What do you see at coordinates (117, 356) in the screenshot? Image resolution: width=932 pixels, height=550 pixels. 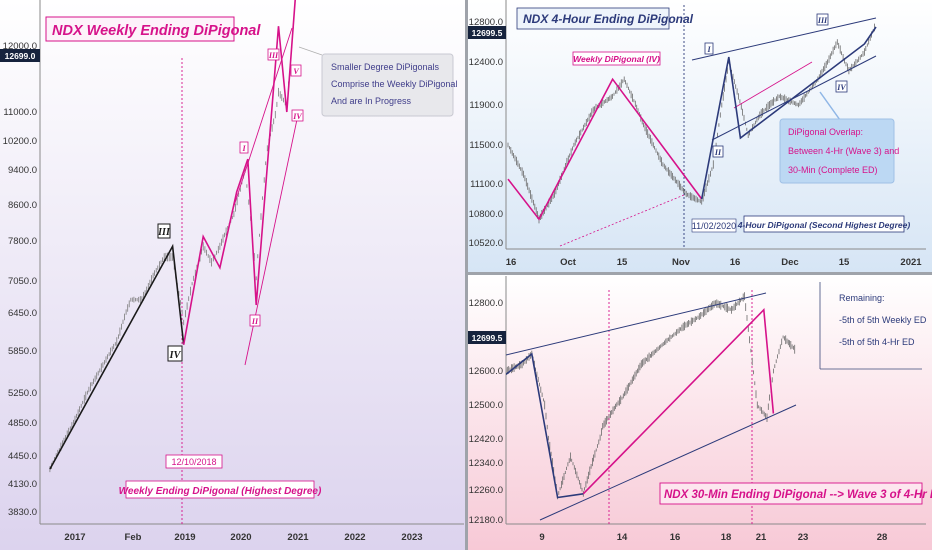 I see `weekly-wave-line-black` at bounding box center [117, 356].